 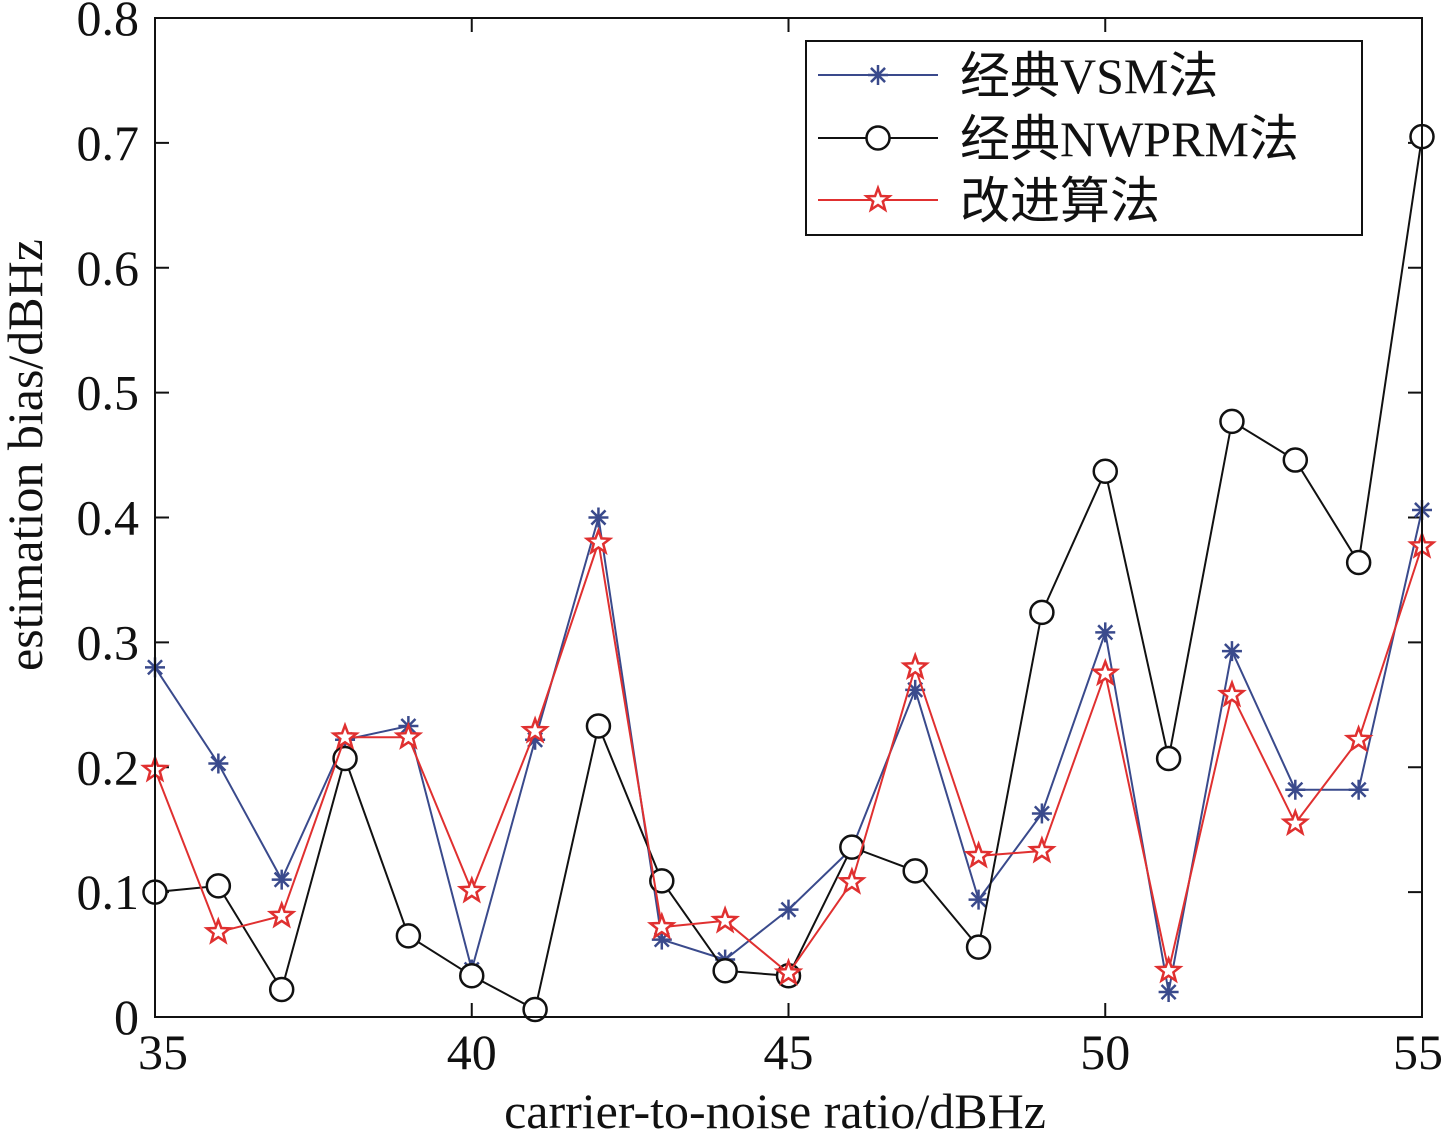 I want to click on legend-label: 经典NWPRM法, so click(x=1129, y=139).